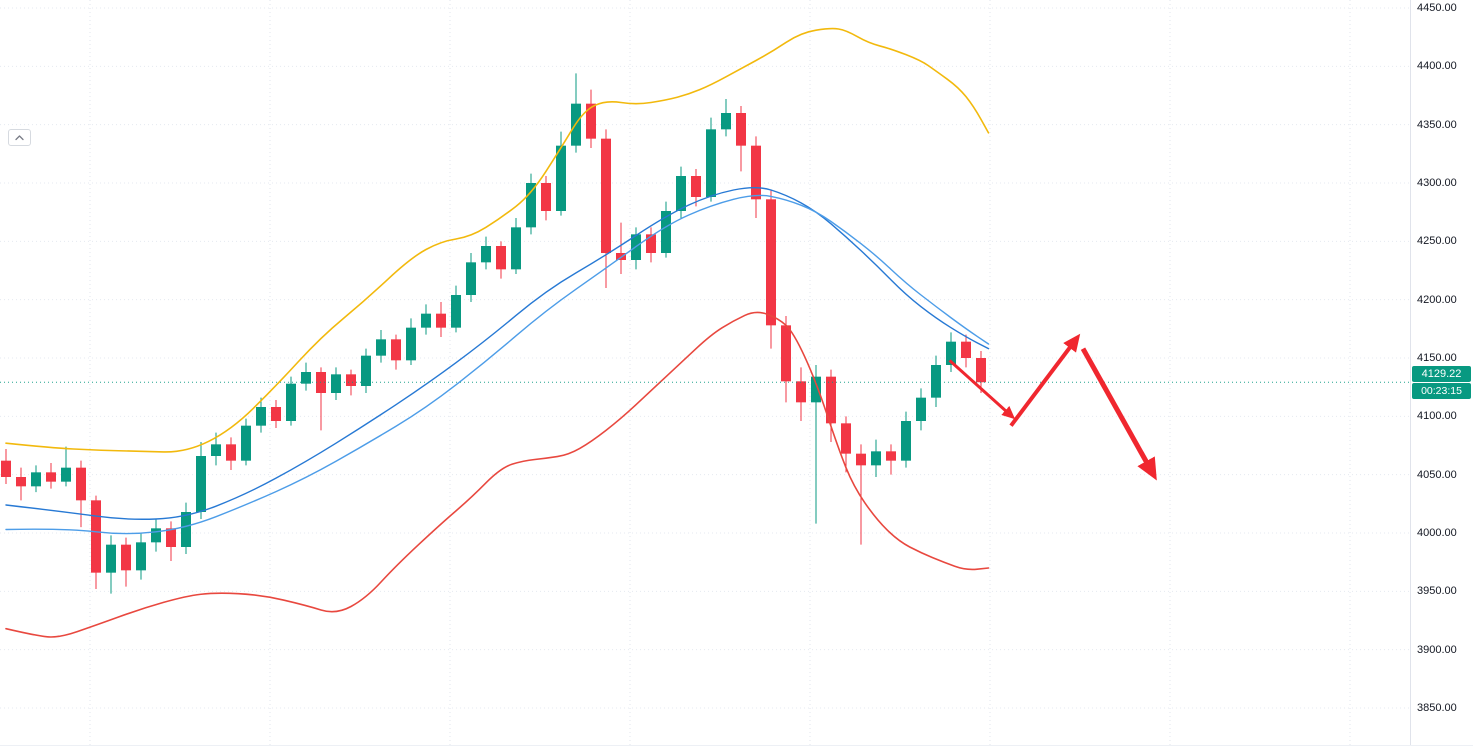  What do you see at coordinates (1437, 8) in the screenshot?
I see `price-tick-label: 4450.00` at bounding box center [1437, 8].